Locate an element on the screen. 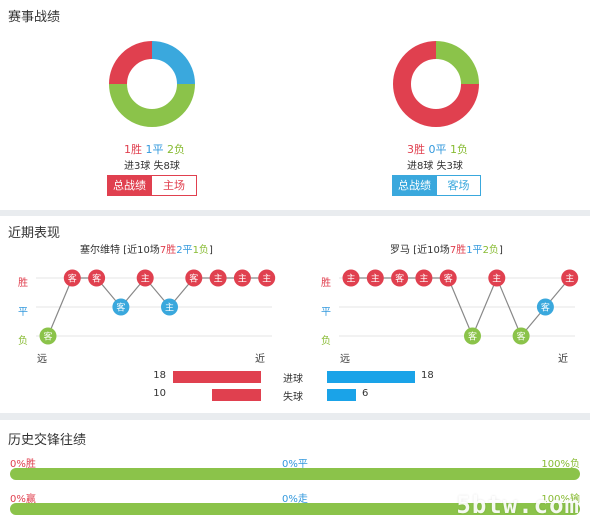 The width and height of the screenshot is (590, 525). h2h-result-bar is located at coordinates (295, 474).